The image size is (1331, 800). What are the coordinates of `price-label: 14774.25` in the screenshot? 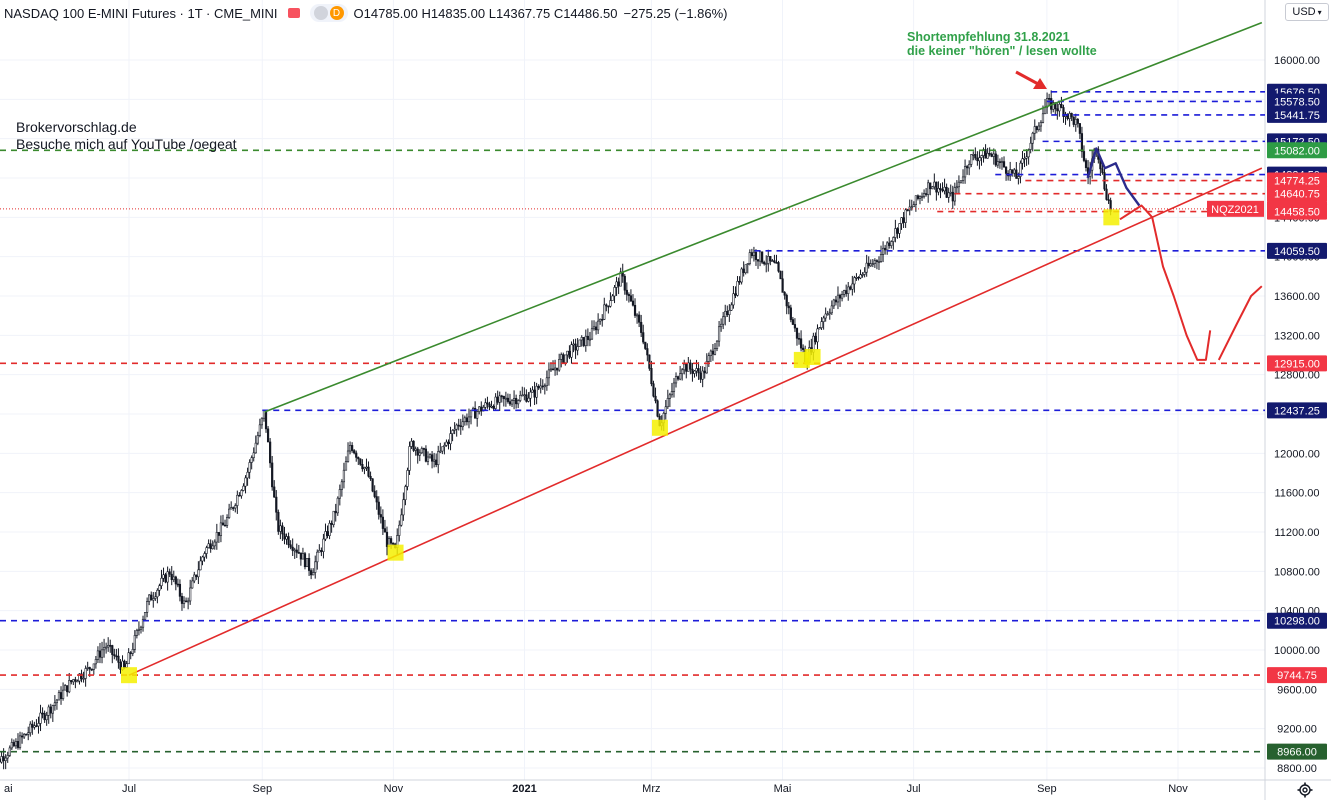 It's located at (1297, 182).